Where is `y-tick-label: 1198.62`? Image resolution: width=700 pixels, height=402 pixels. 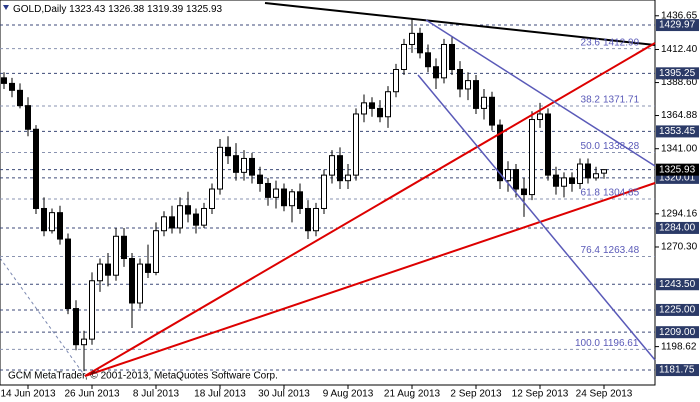
y-tick-label: 1198.62 is located at coordinates (679, 346).